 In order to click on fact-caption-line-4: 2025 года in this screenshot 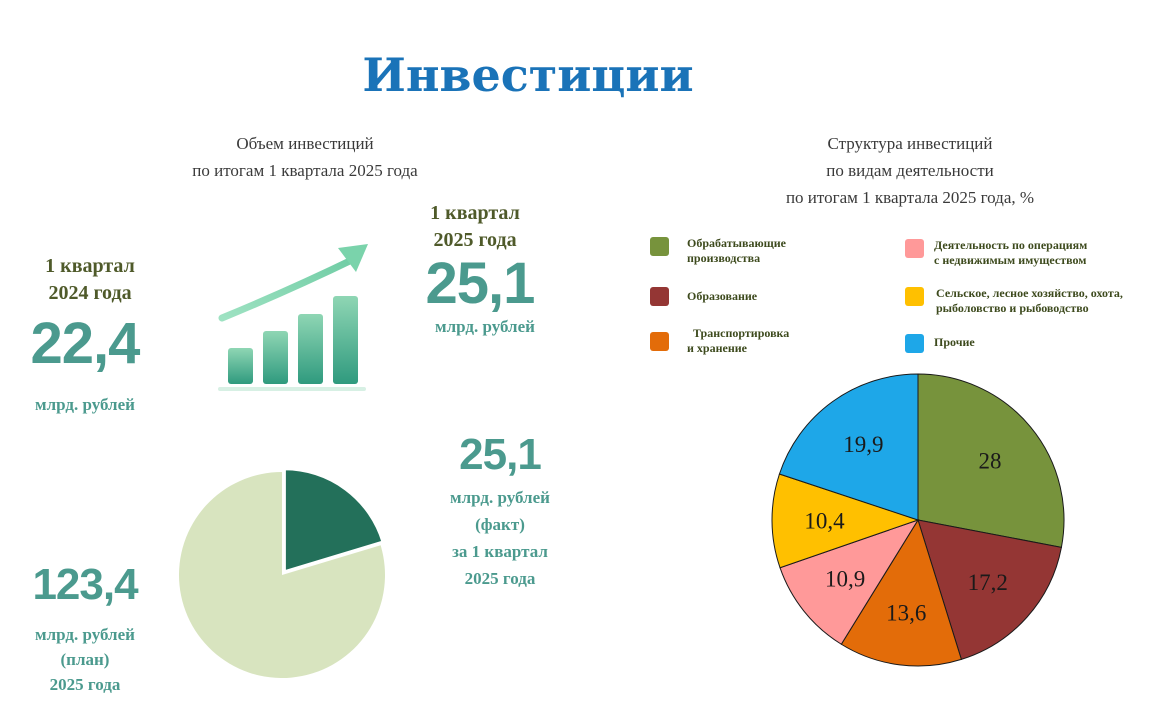, I will do `click(500, 578)`.